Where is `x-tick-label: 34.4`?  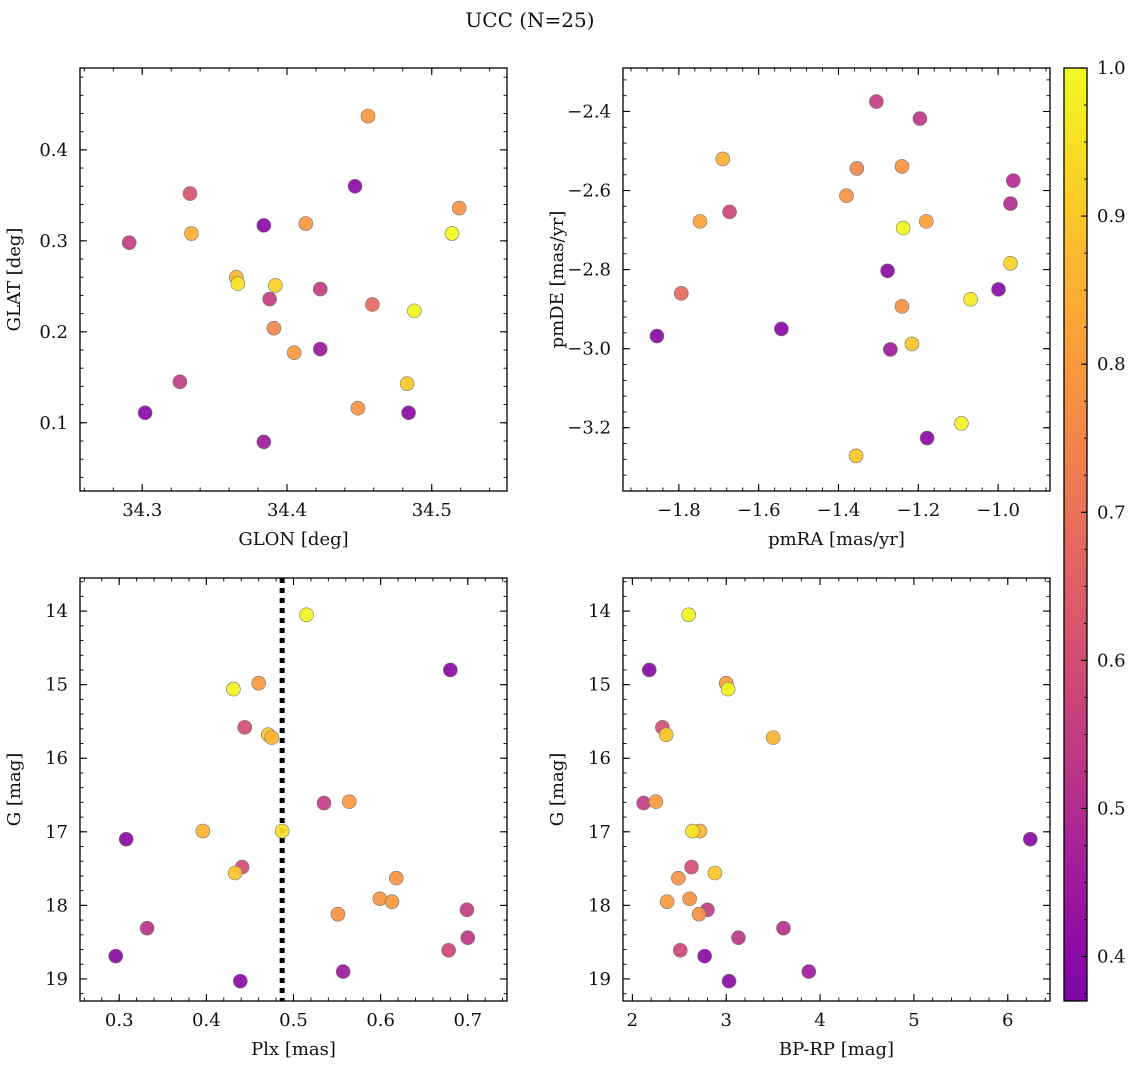
x-tick-label: 34.4 is located at coordinates (287, 510).